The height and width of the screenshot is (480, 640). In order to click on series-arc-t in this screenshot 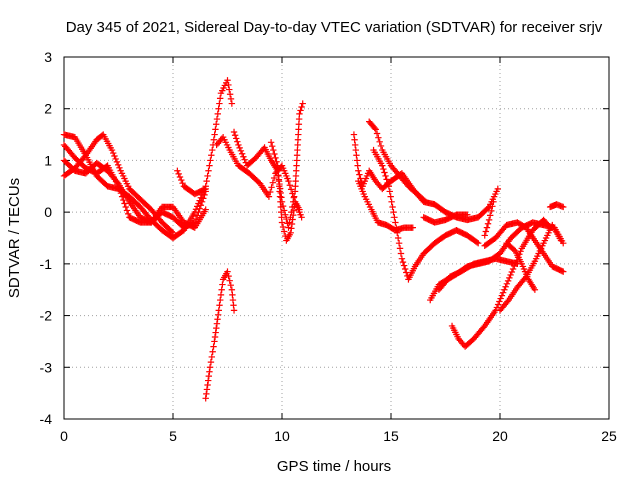, I will do `click(521, 266)`.